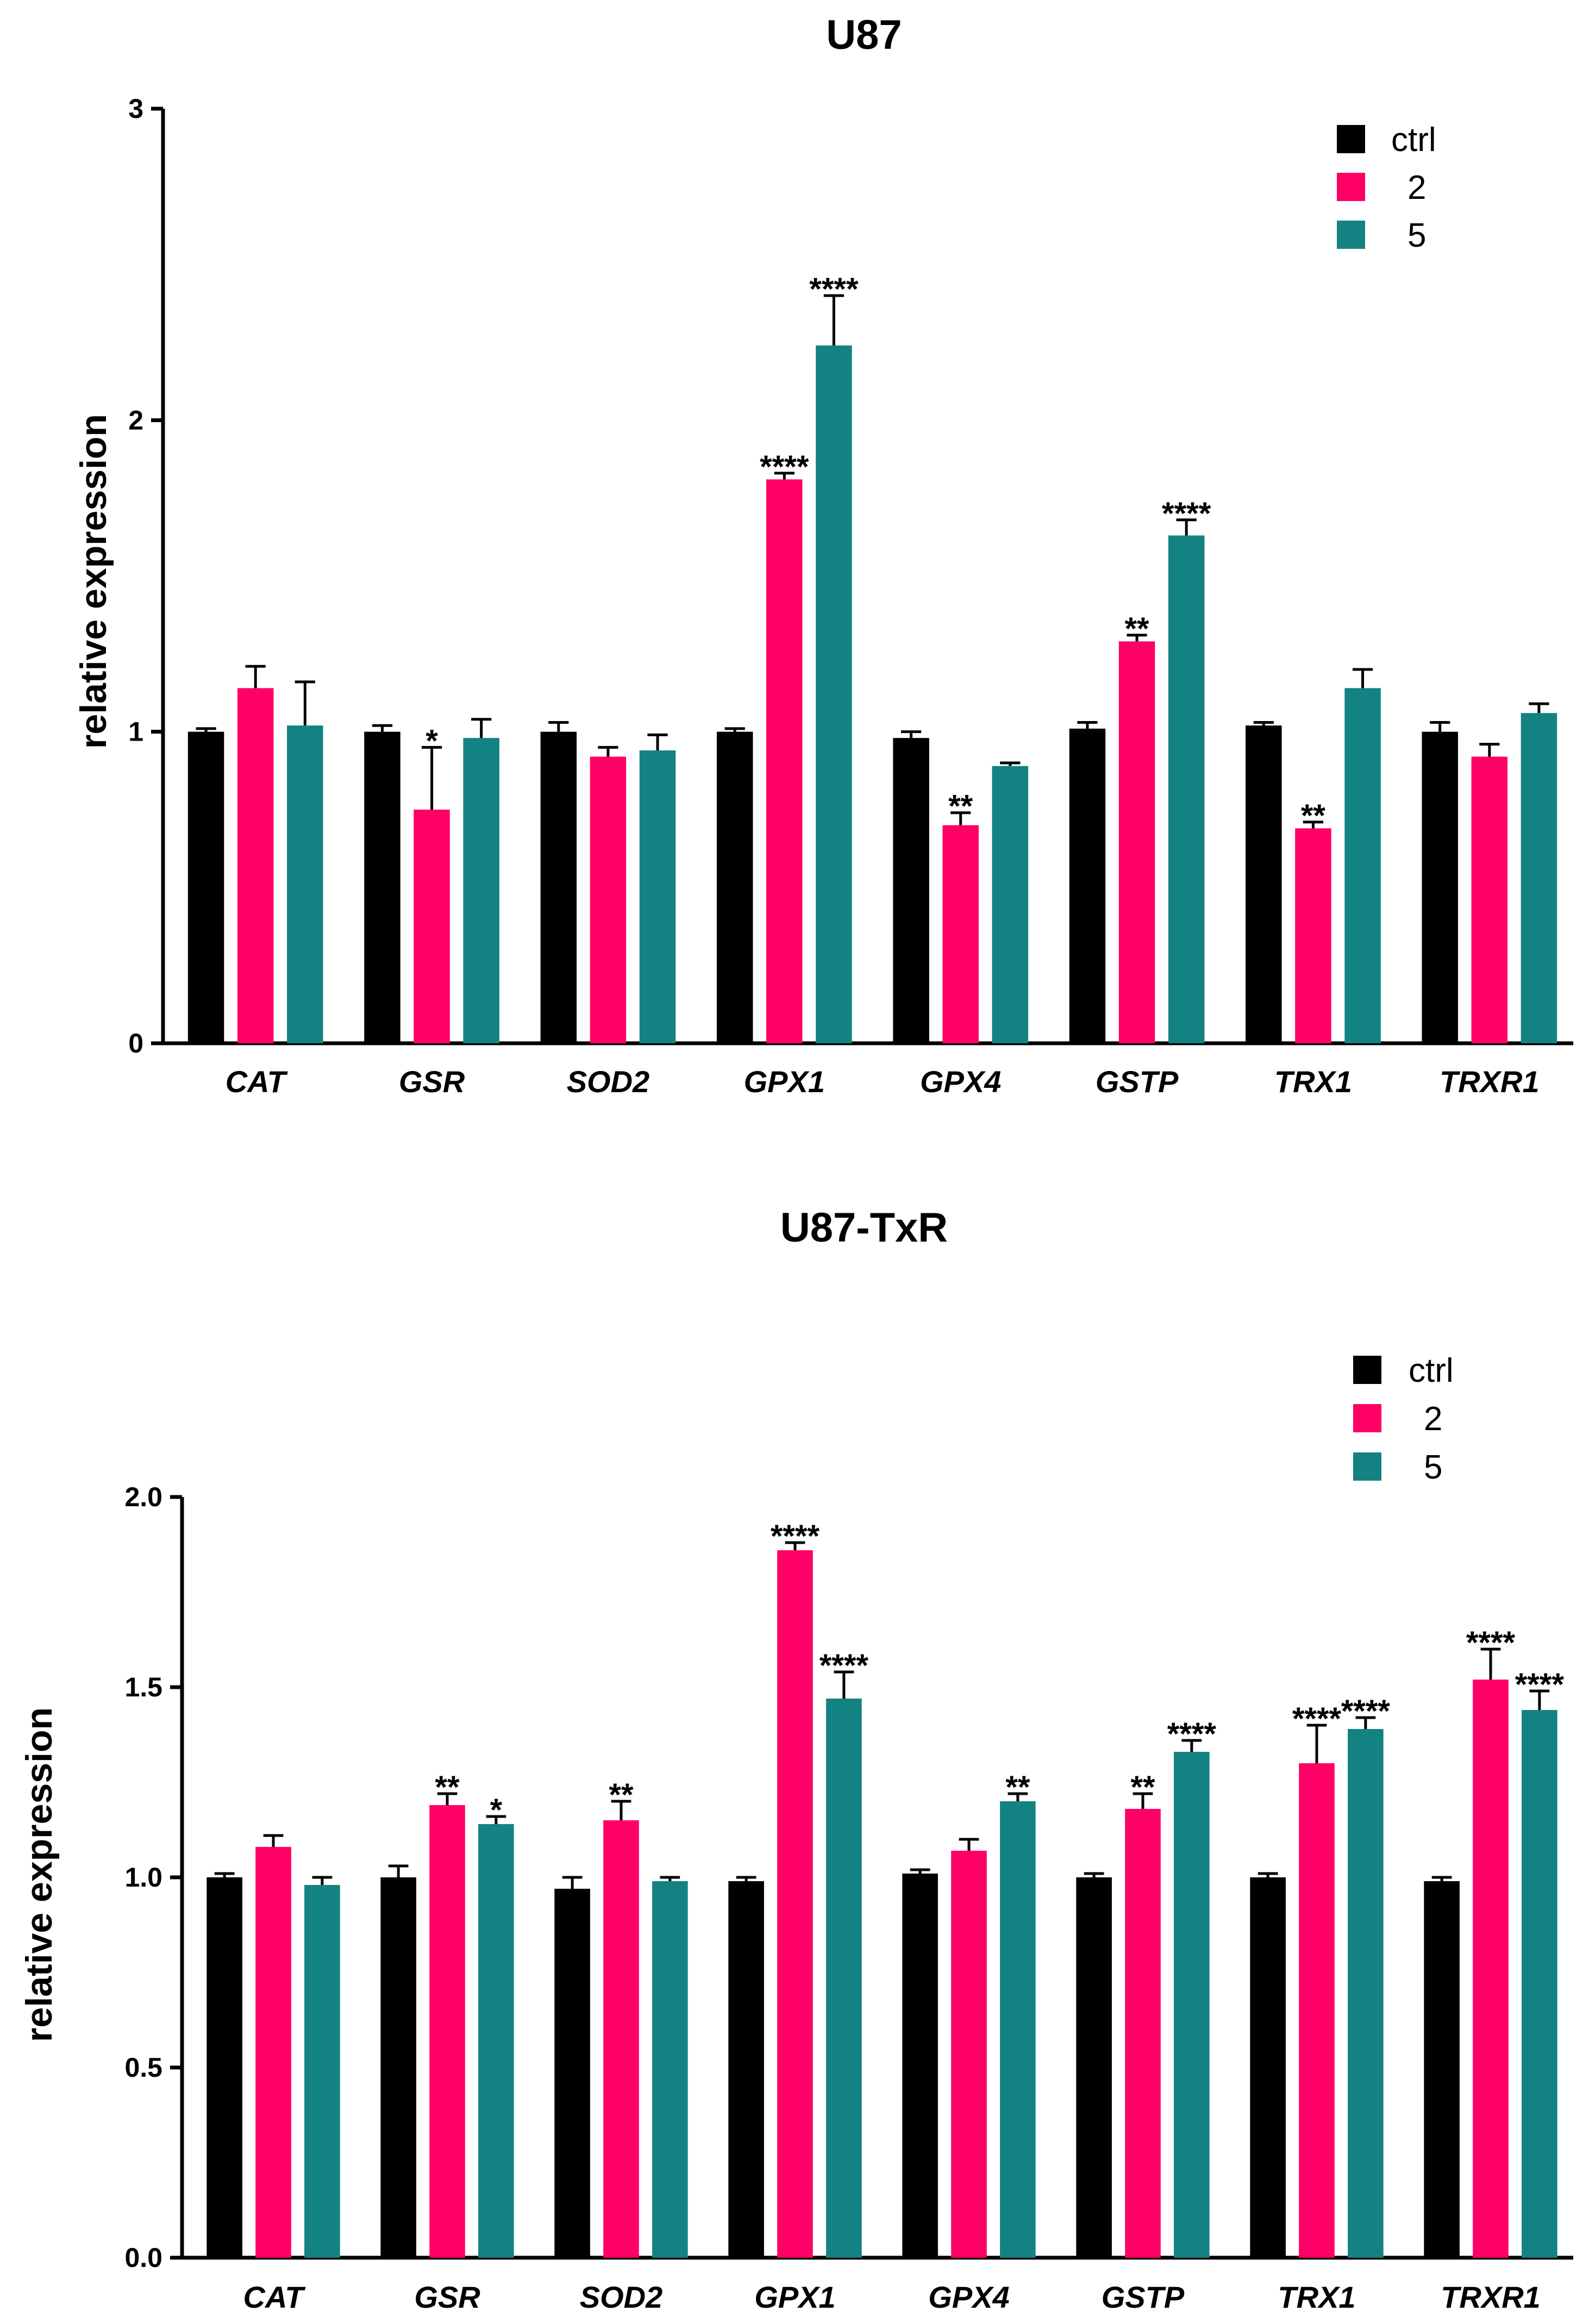  I want to click on y-tick-label: 2, so click(136, 420).